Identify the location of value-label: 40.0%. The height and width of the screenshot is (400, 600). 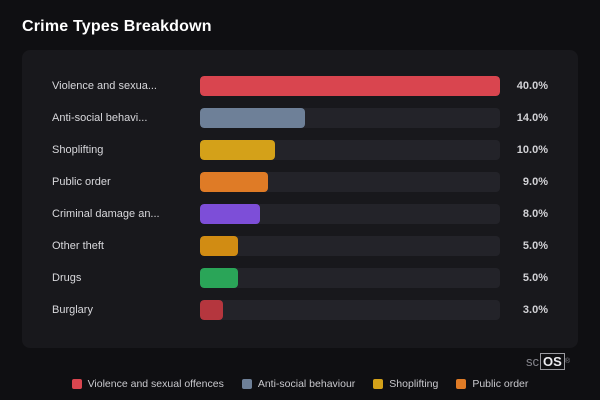
(532, 86).